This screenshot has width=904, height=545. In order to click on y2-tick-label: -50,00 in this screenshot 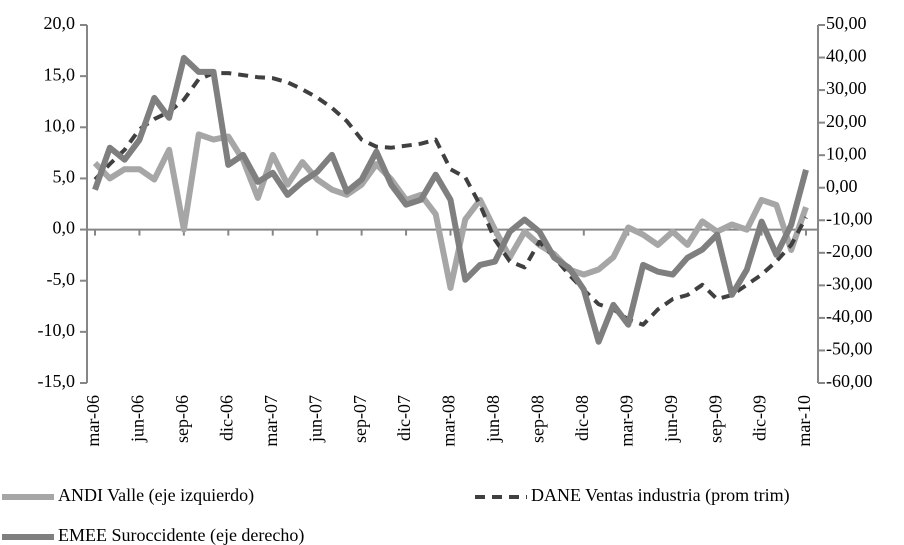, I will do `click(849, 349)`.